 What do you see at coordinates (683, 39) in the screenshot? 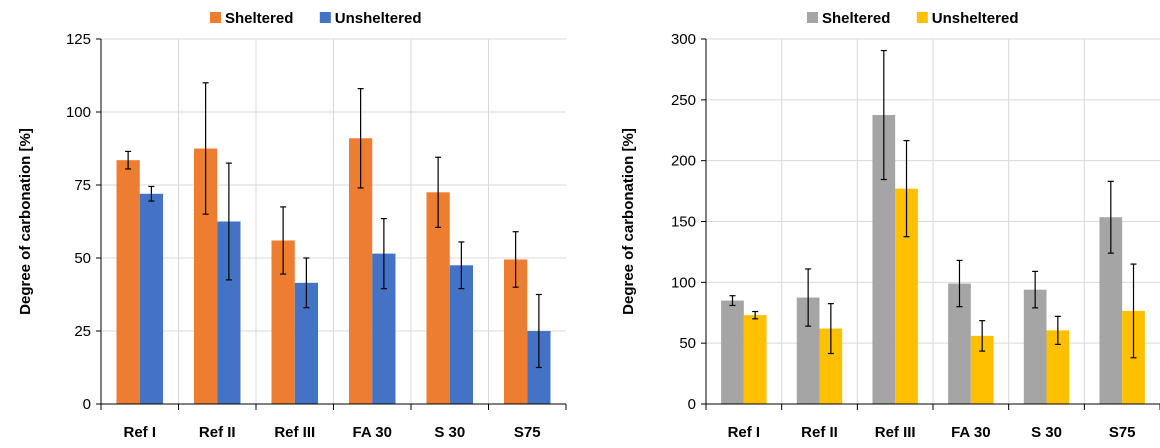
I see `y-tick-label: 300` at bounding box center [683, 39].